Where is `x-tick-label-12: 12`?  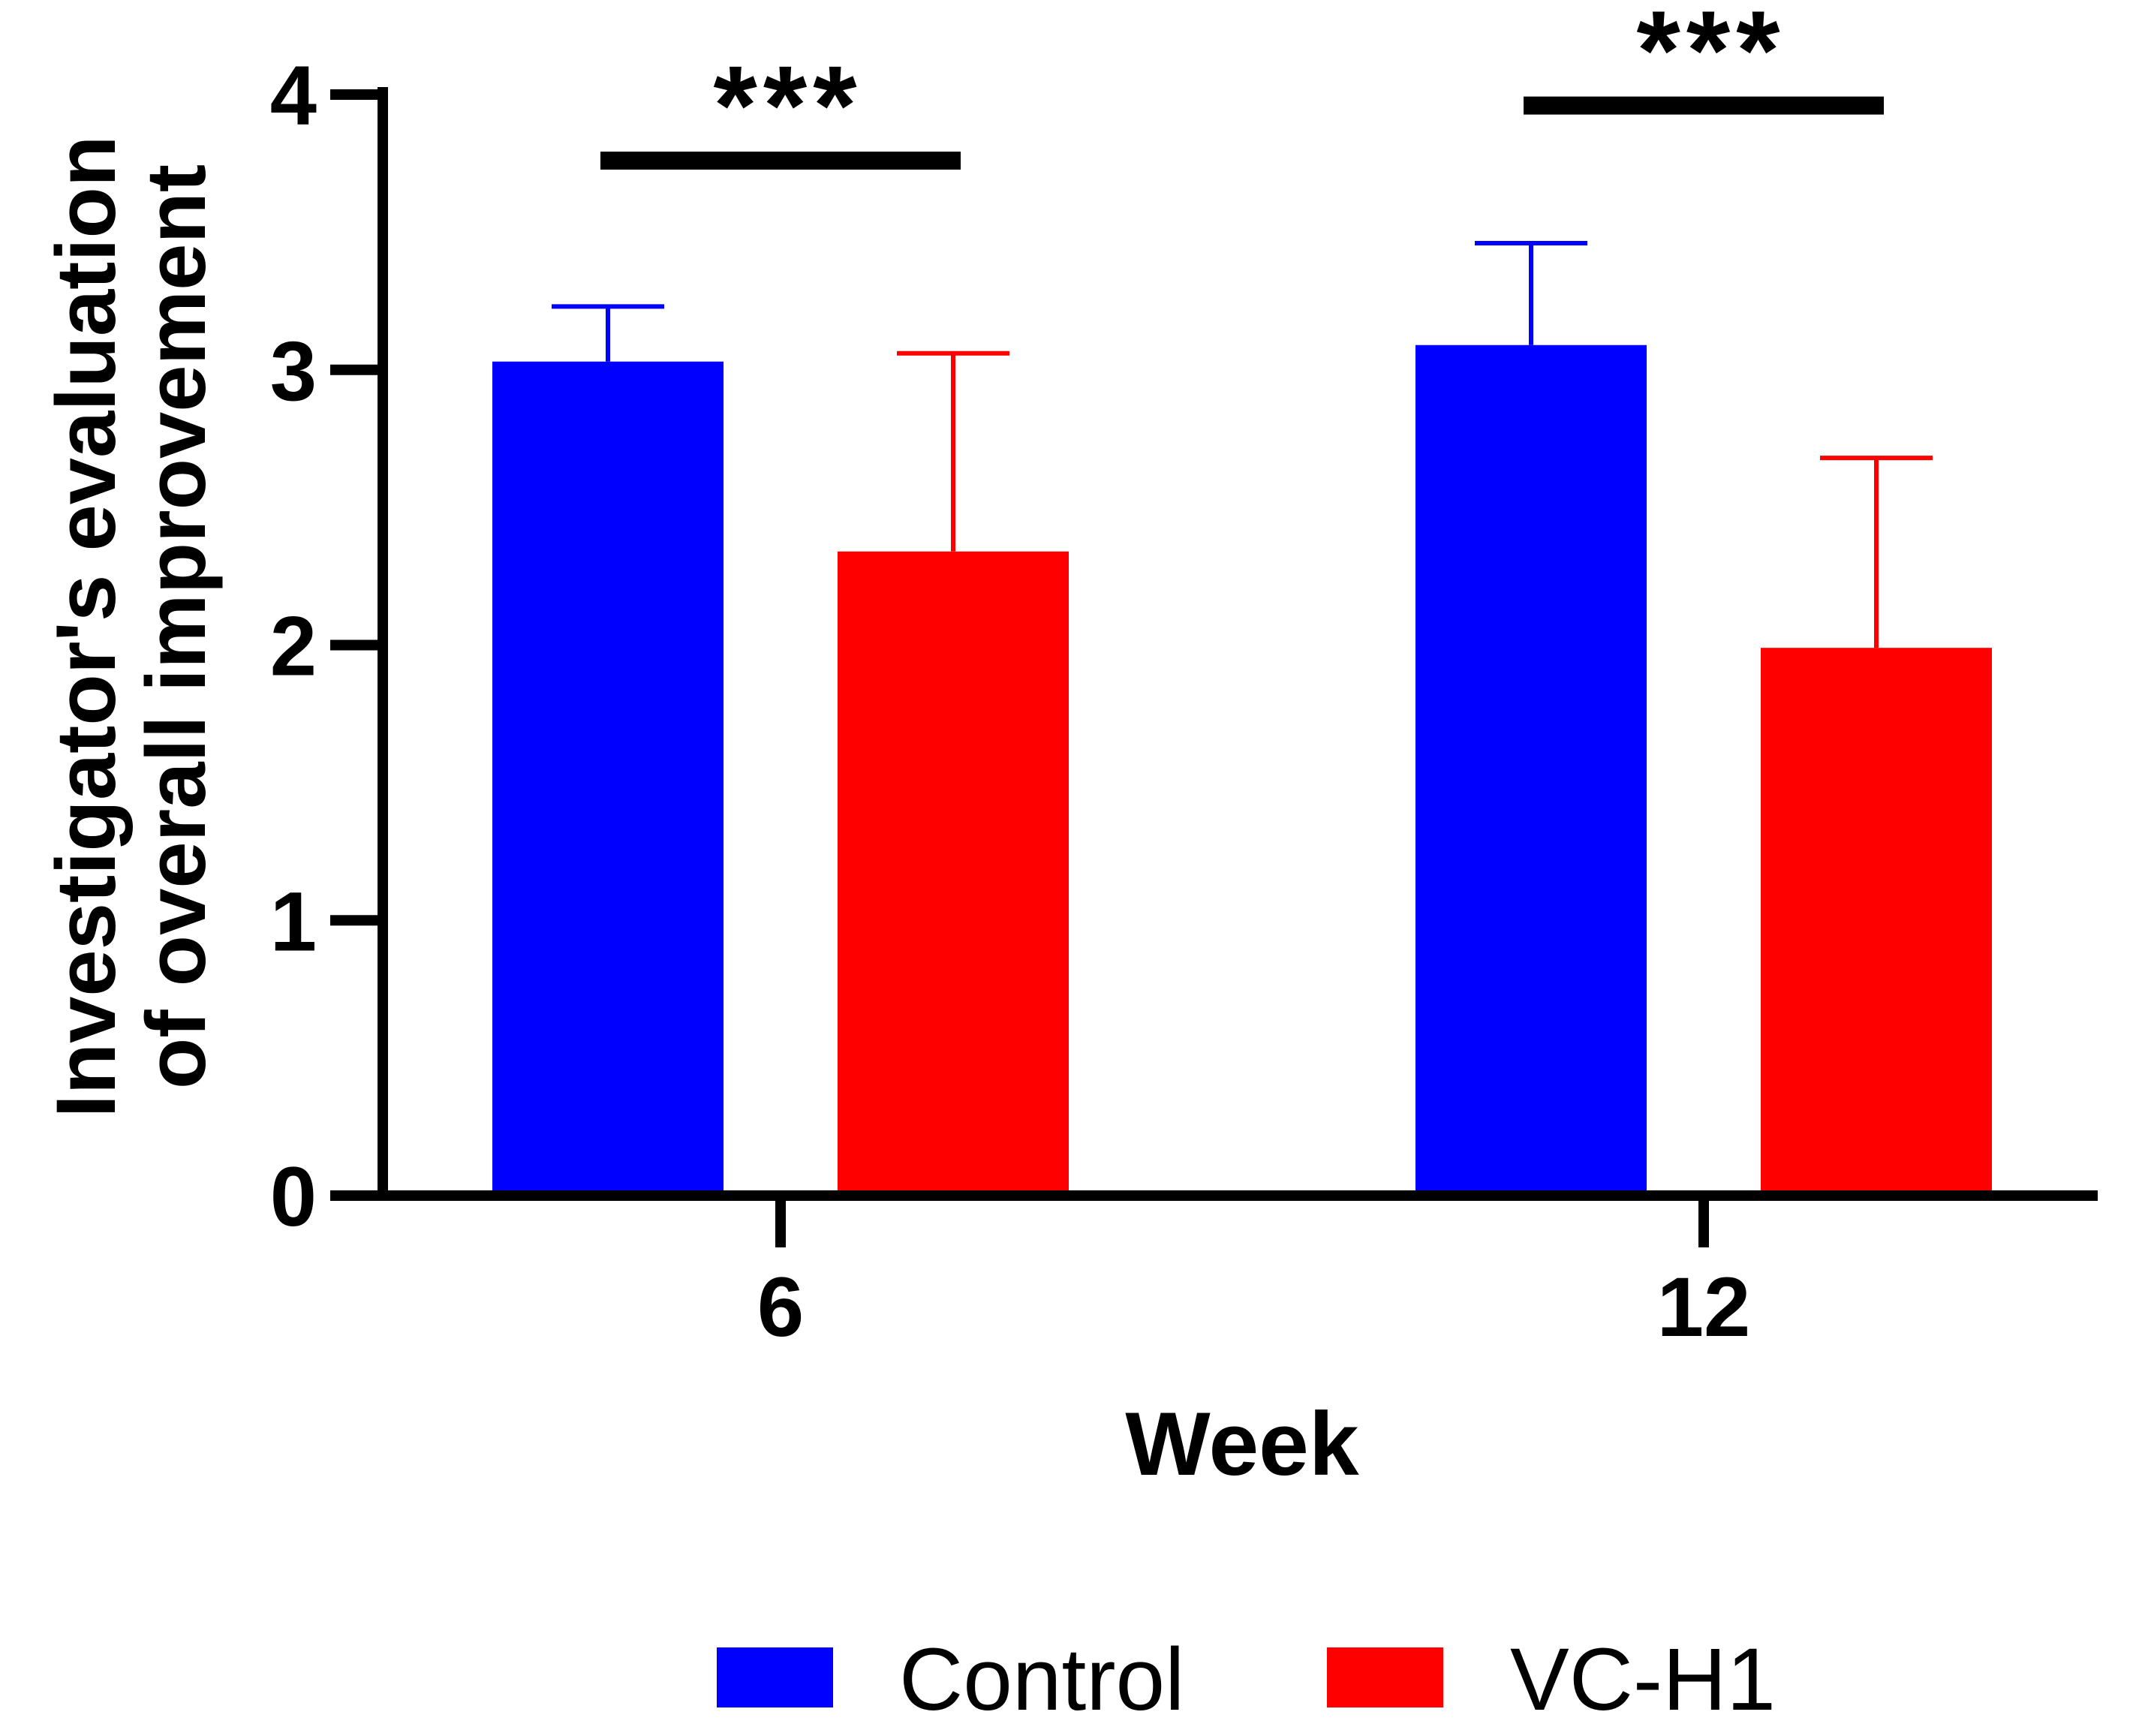
x-tick-label-12: 12 is located at coordinates (1704, 1307).